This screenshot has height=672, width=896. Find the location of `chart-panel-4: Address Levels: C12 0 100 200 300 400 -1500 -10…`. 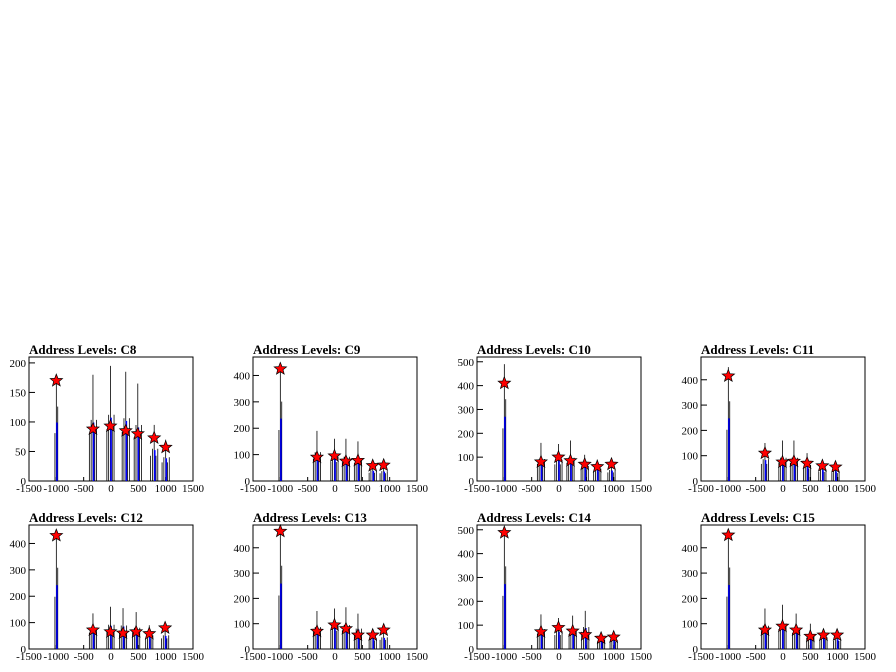

chart-panel-4: Address Levels: C12 0 100 200 300 400 -1500 -10… is located at coordinates (107, 586).